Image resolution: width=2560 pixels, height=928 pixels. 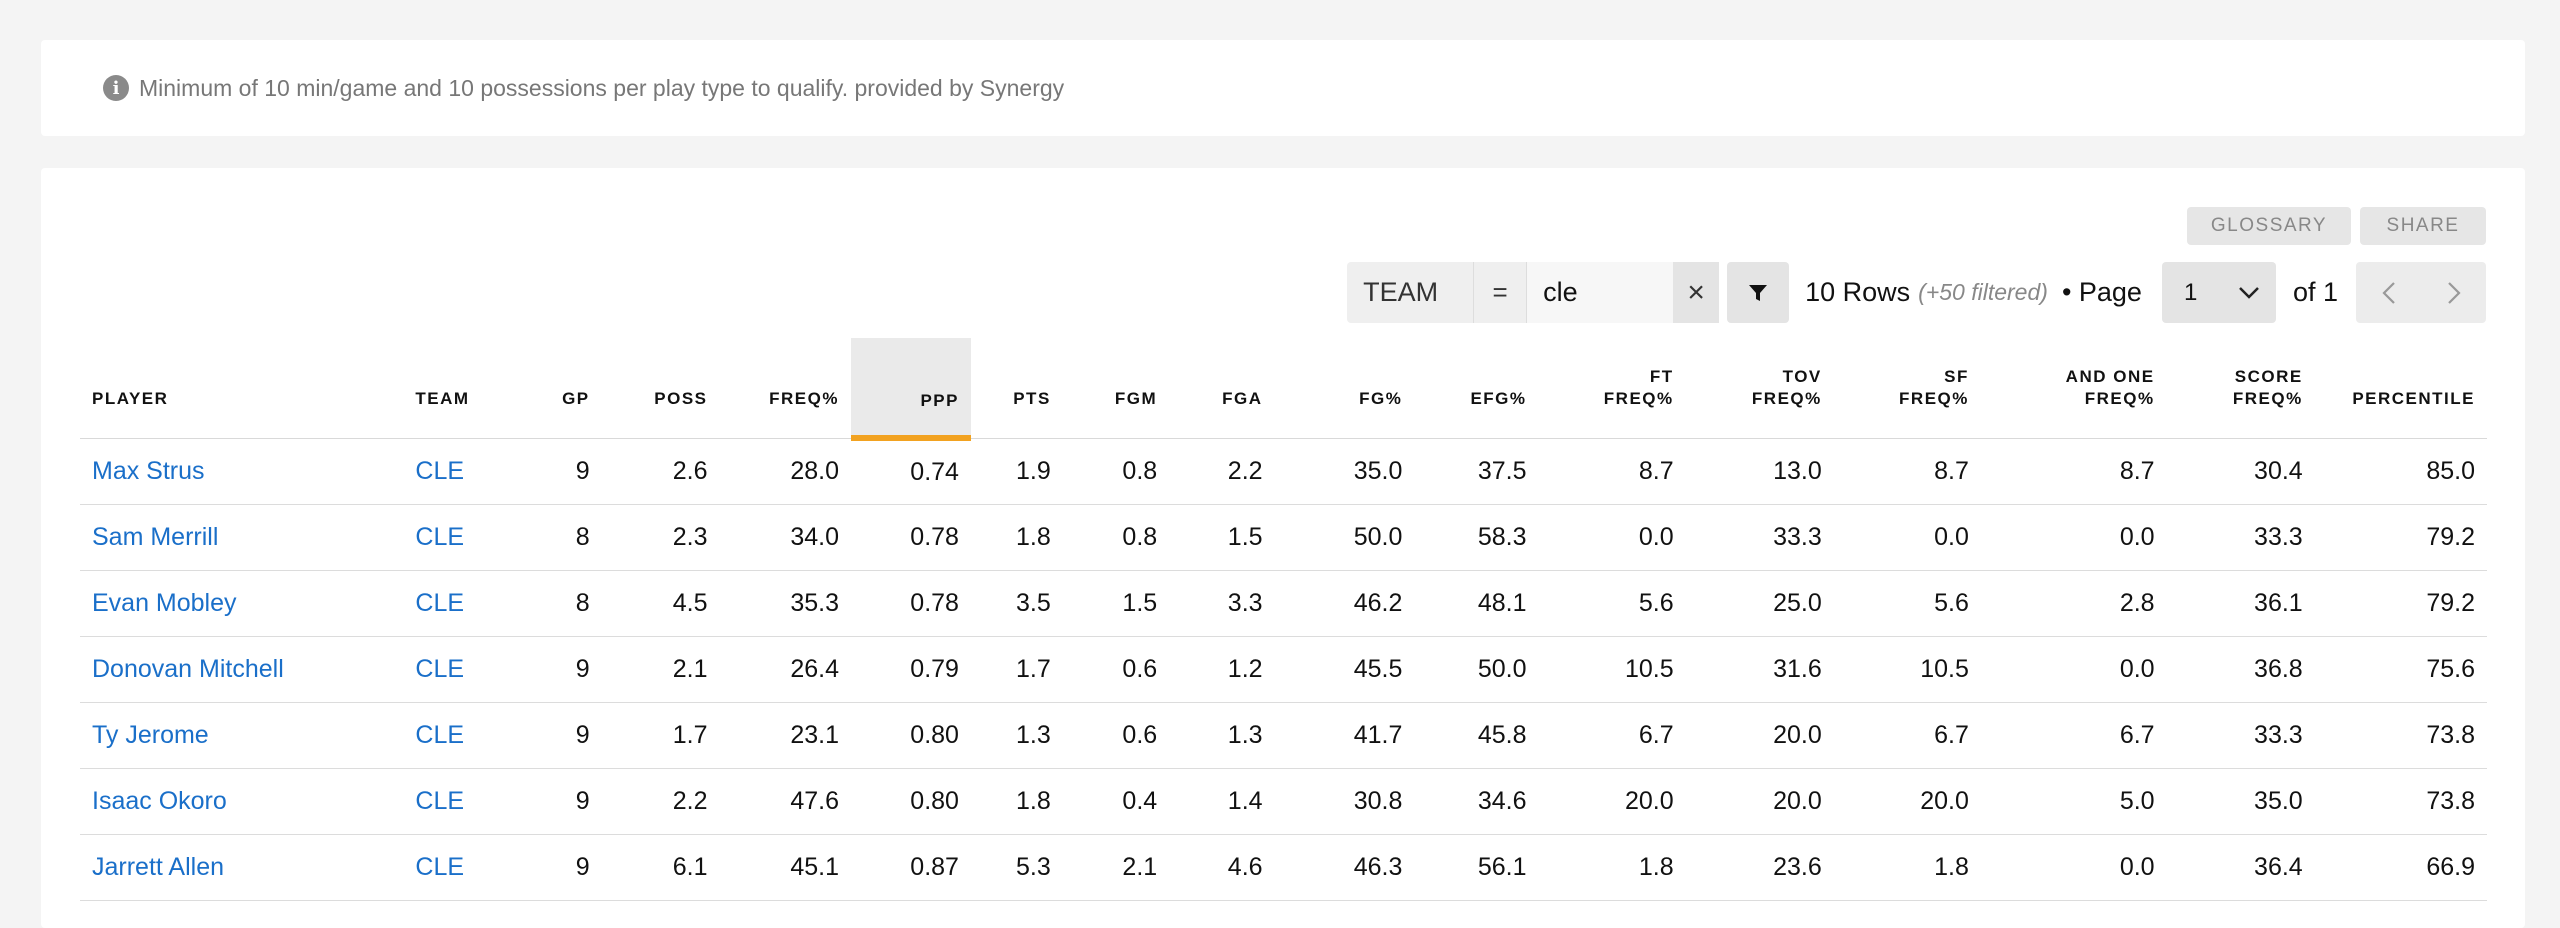 I want to click on glossary-button: GLOSSARY, so click(x=2269, y=226).